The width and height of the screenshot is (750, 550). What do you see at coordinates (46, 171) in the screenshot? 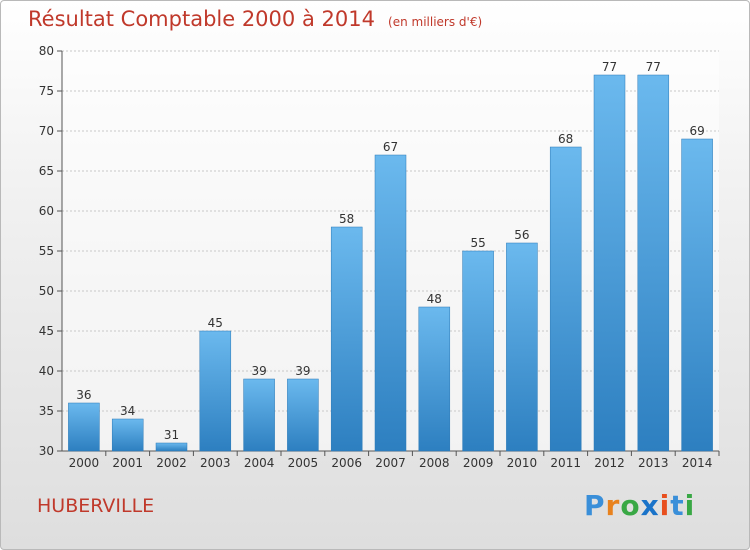
I see `y-tick-label: 65` at bounding box center [46, 171].